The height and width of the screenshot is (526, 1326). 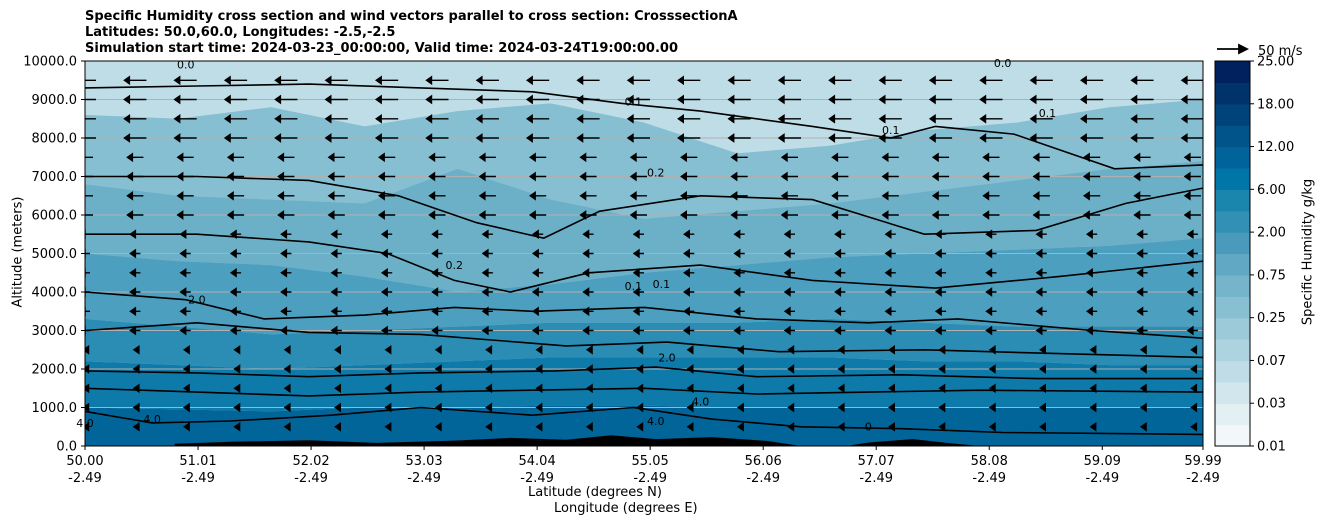 What do you see at coordinates (989, 461) in the screenshot?
I see `x-tick-label-lat-8: 58.08` at bounding box center [989, 461].